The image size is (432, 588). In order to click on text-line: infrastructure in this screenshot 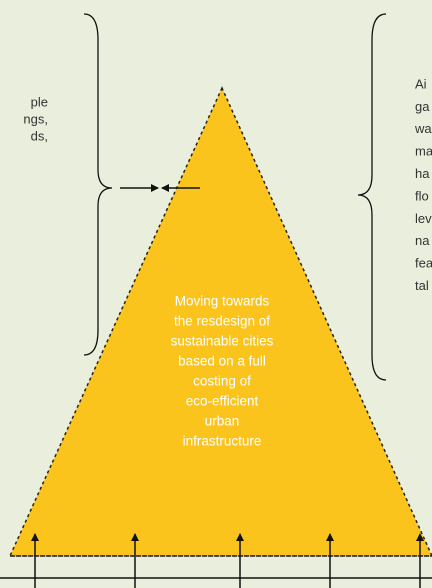, I will do `click(222, 441)`.